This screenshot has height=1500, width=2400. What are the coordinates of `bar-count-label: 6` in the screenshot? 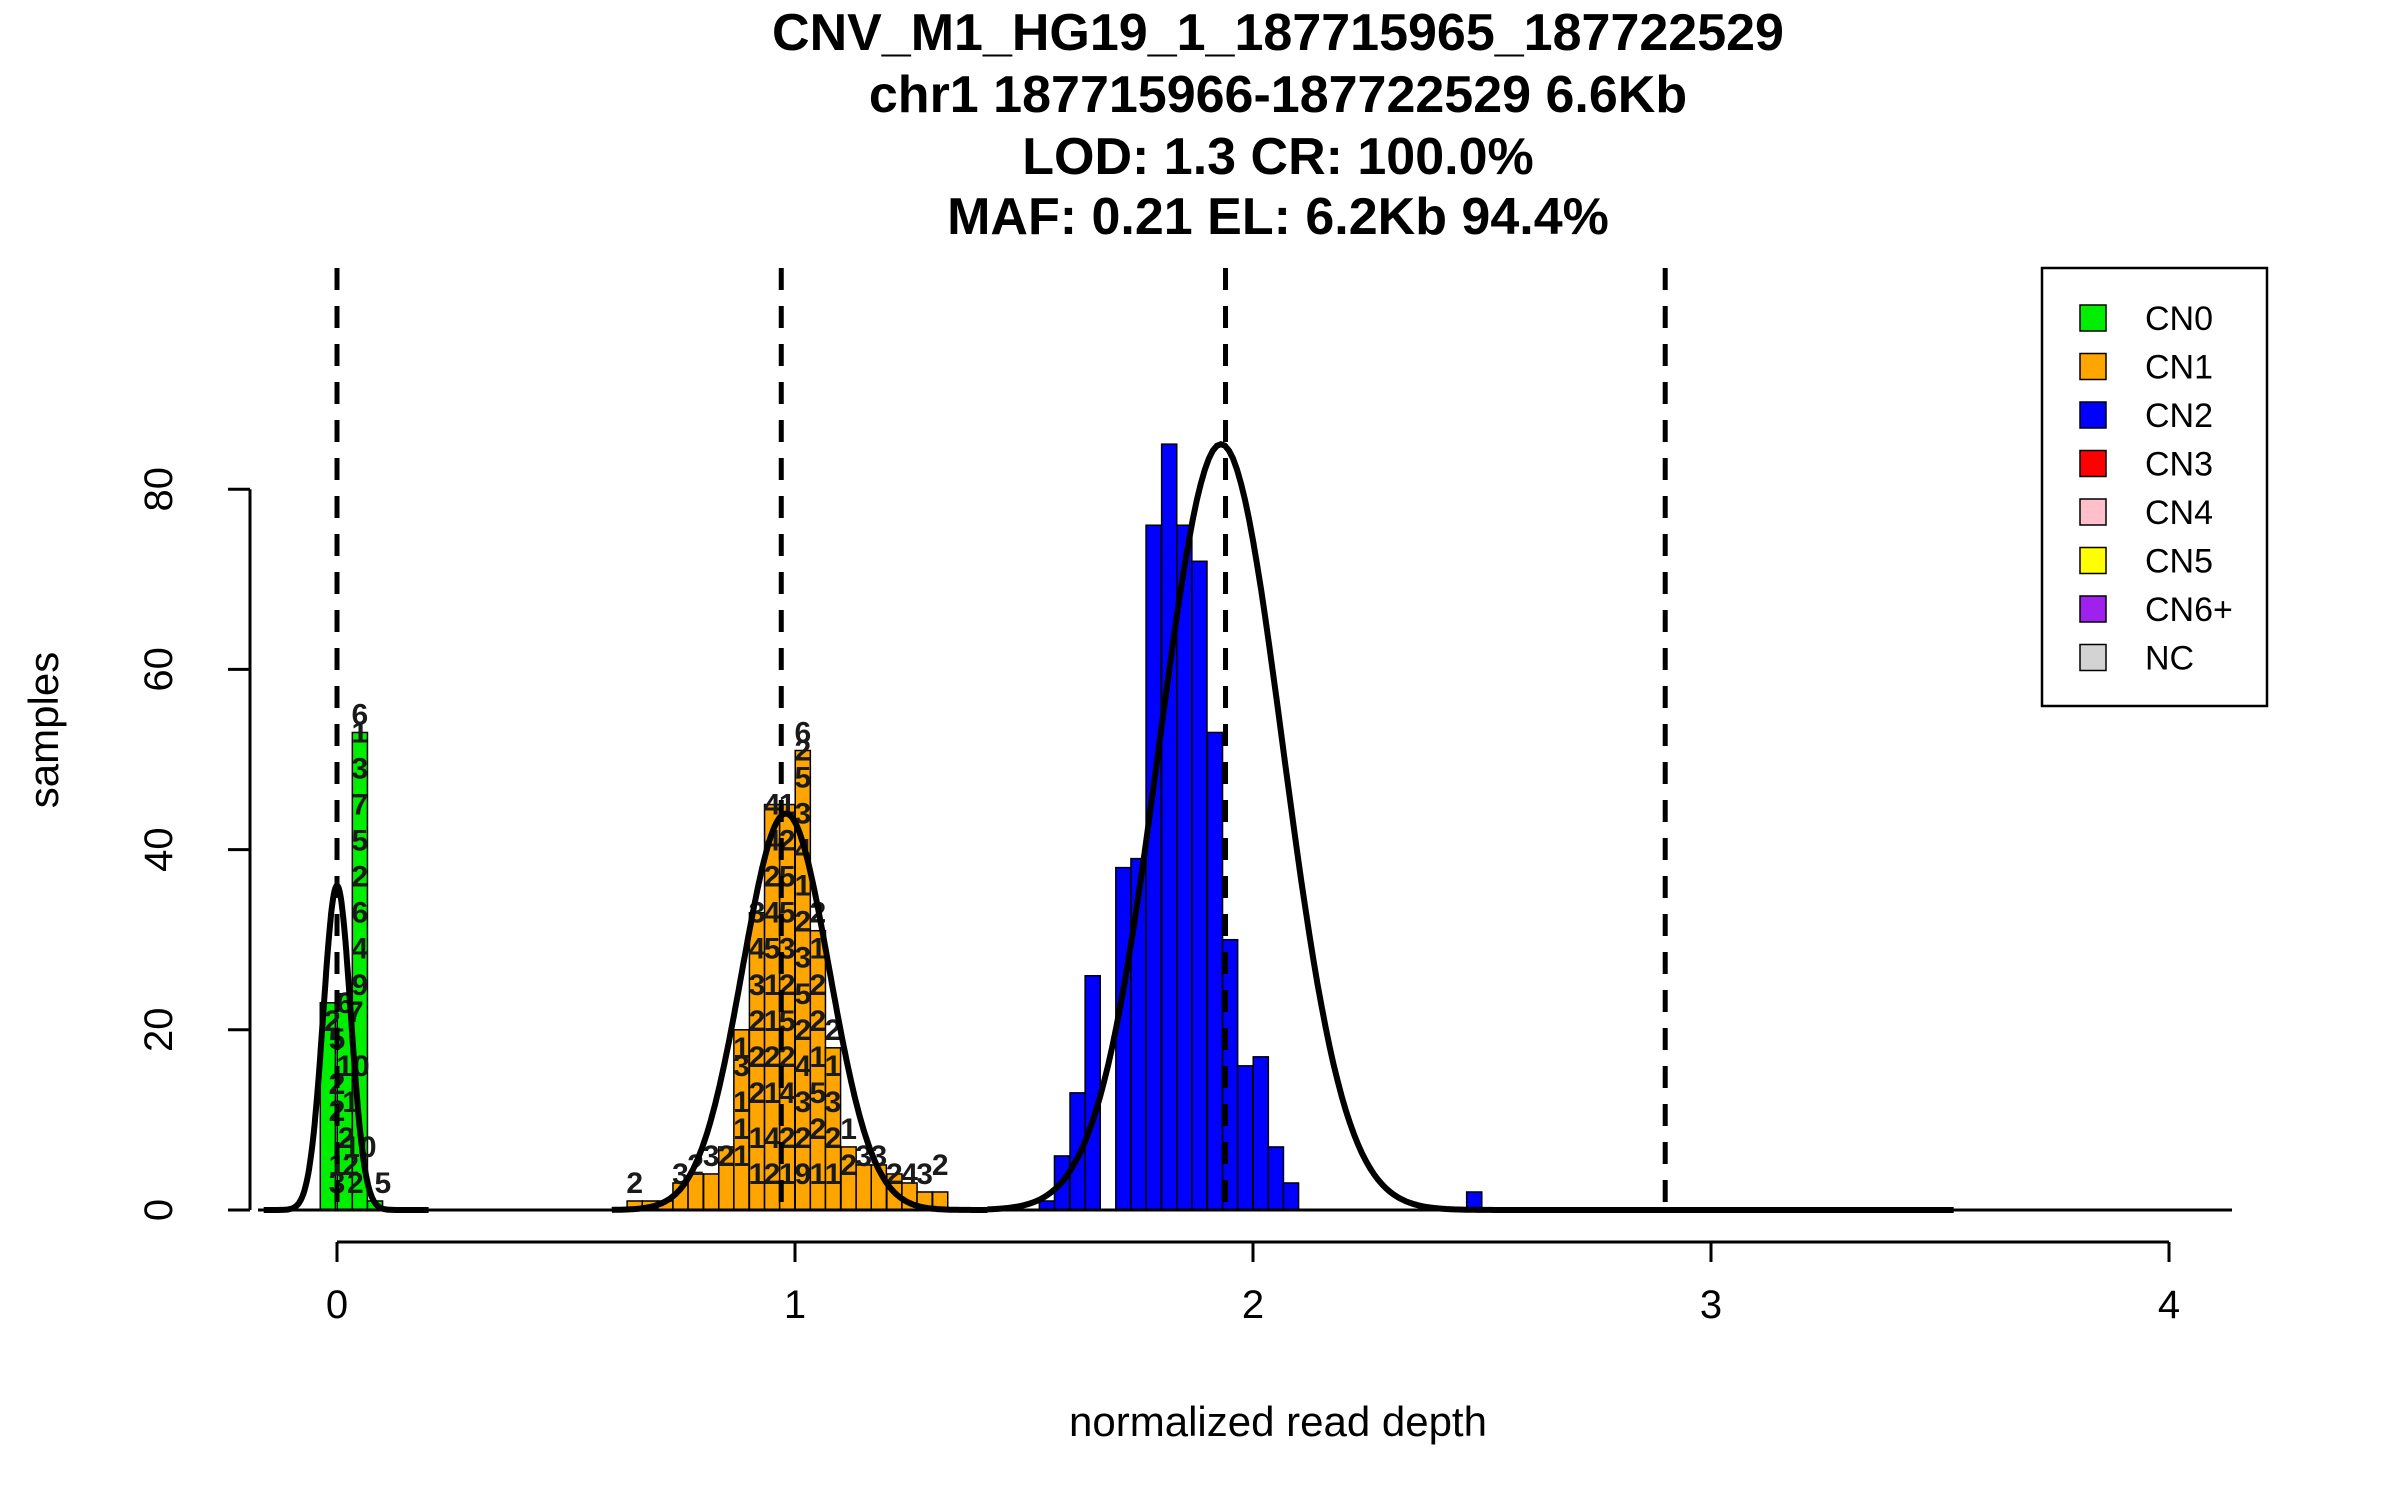 It's located at (360, 913).